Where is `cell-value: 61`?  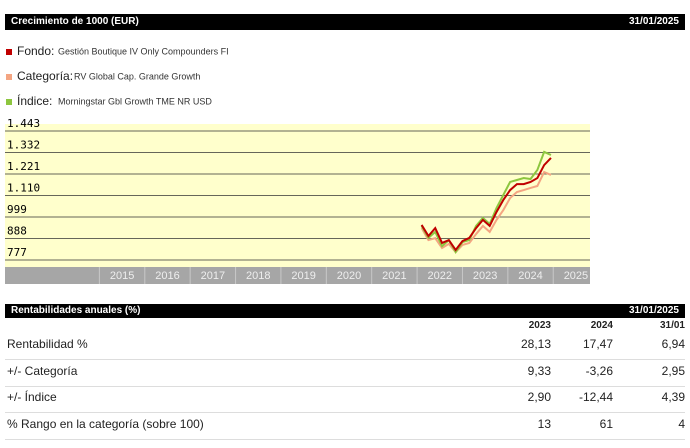
cell-value: 61 is located at coordinates (606, 423).